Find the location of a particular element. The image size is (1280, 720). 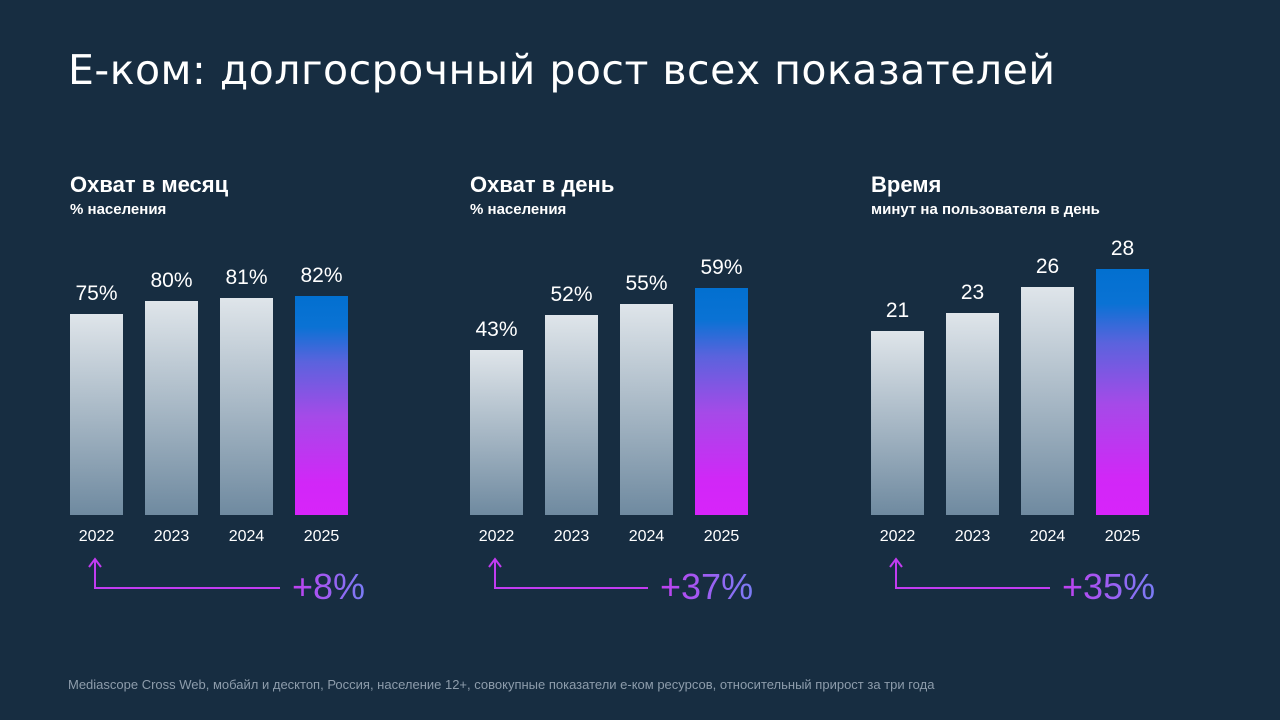

data-label: 55% is located at coordinates (646, 283).